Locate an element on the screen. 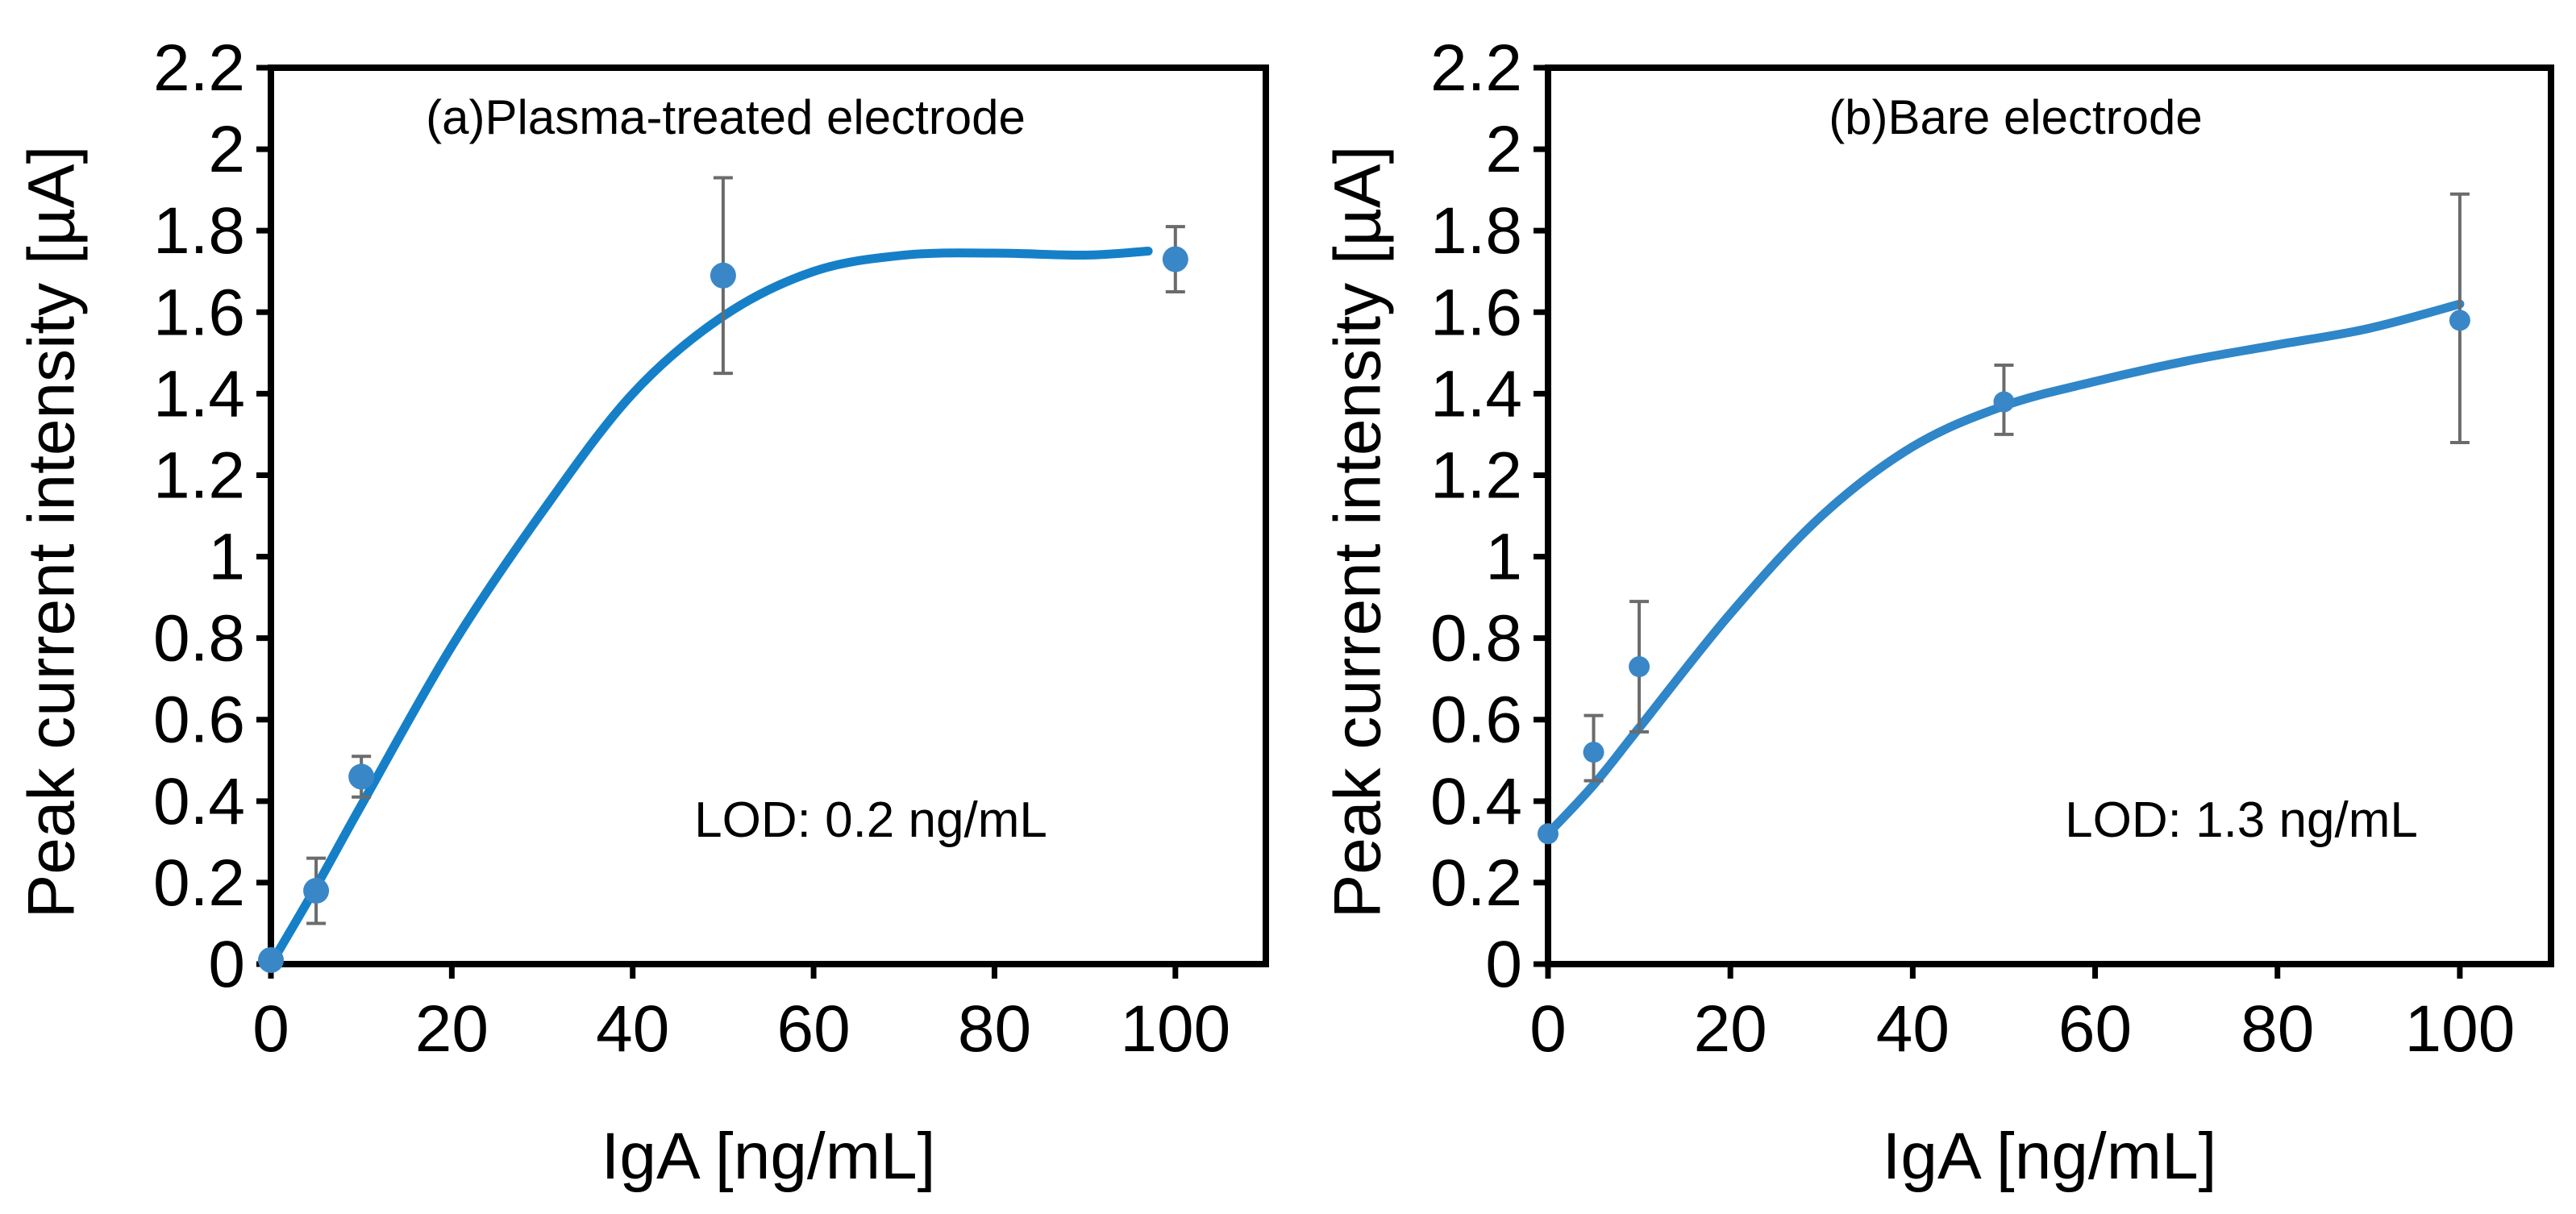  panel-title: (a)Plasma-treated electrode is located at coordinates (726, 117).